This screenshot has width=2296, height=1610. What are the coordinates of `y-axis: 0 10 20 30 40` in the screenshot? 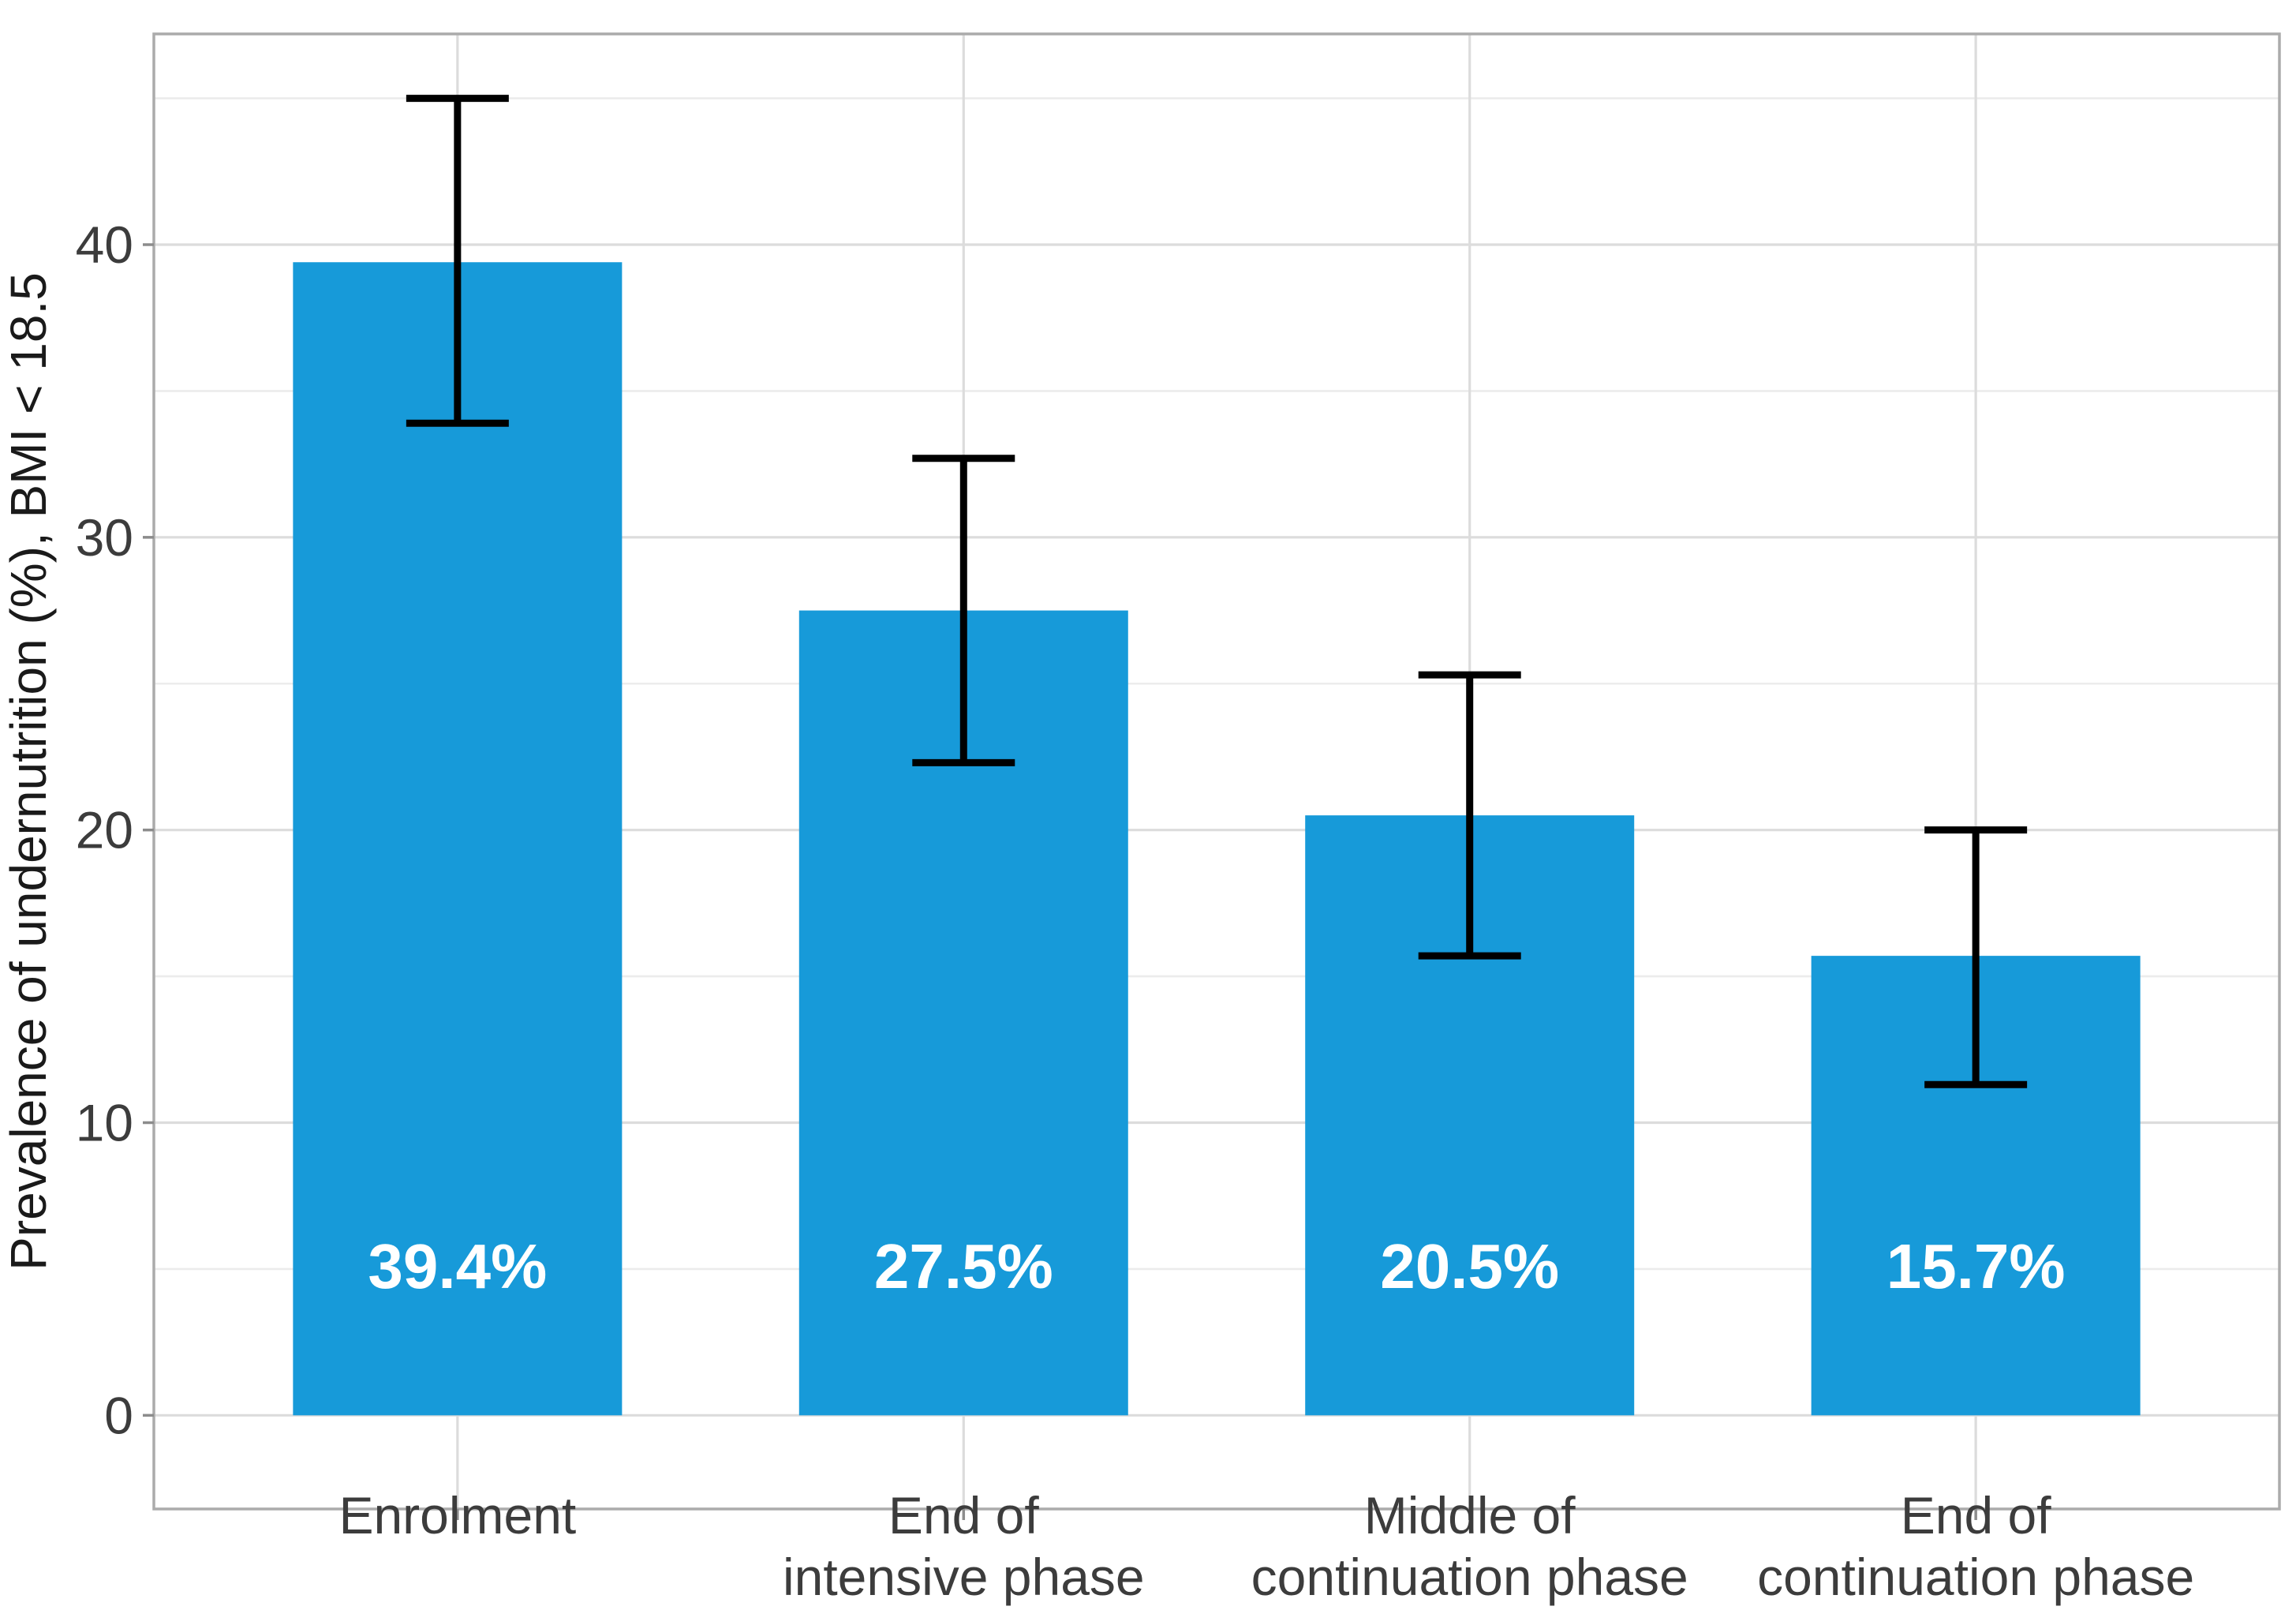 It's located at (115, 829).